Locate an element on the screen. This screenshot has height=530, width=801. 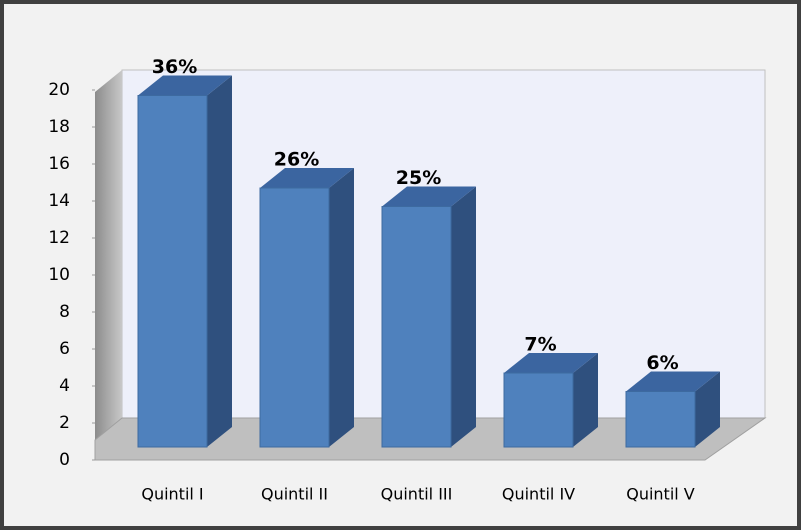
y-tick-label: 10 is located at coordinates (59, 275).